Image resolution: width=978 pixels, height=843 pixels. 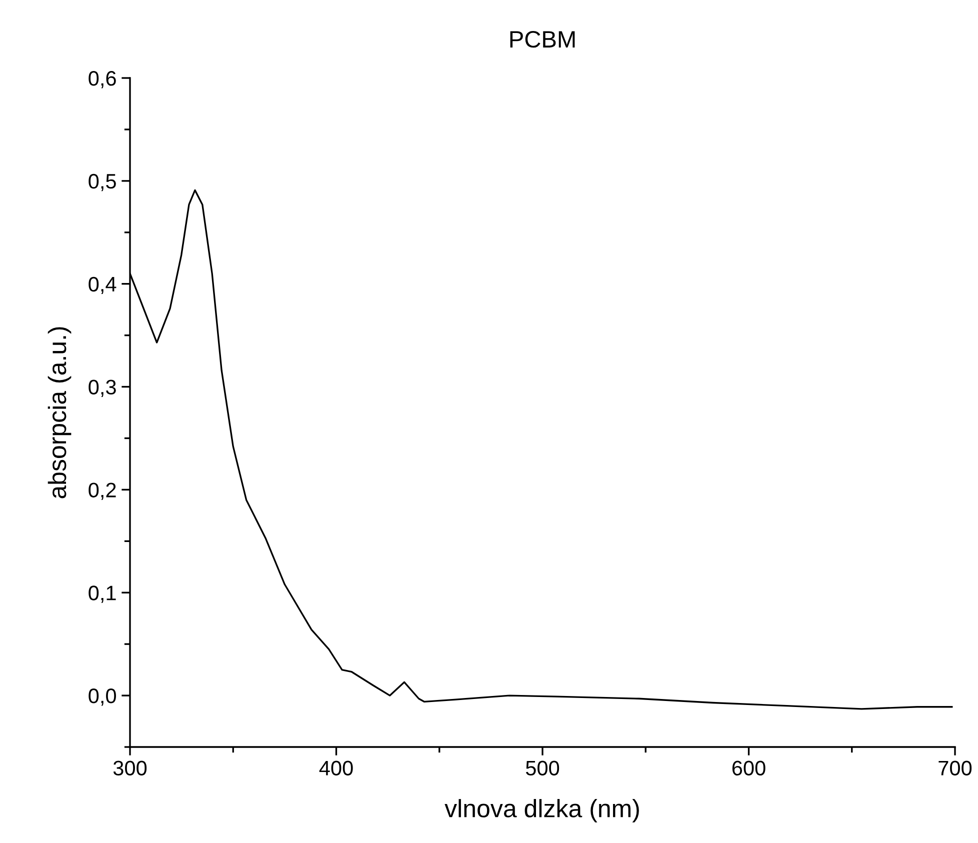 What do you see at coordinates (541, 810) in the screenshot?
I see `x-axis-title: vlnova dlzka (nm)` at bounding box center [541, 810].